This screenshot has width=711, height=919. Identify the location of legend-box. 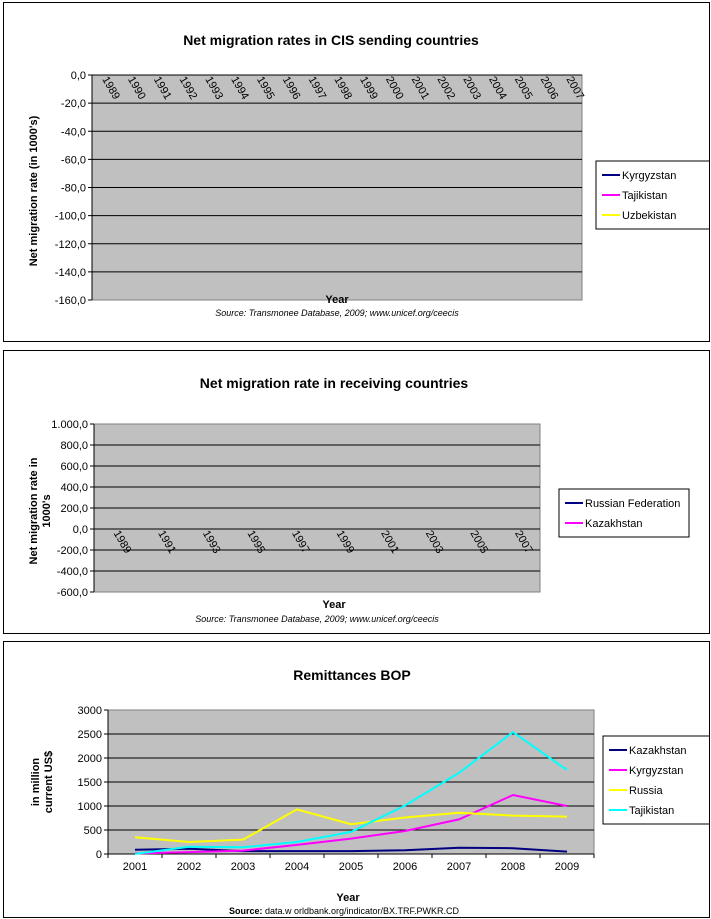
(624, 513).